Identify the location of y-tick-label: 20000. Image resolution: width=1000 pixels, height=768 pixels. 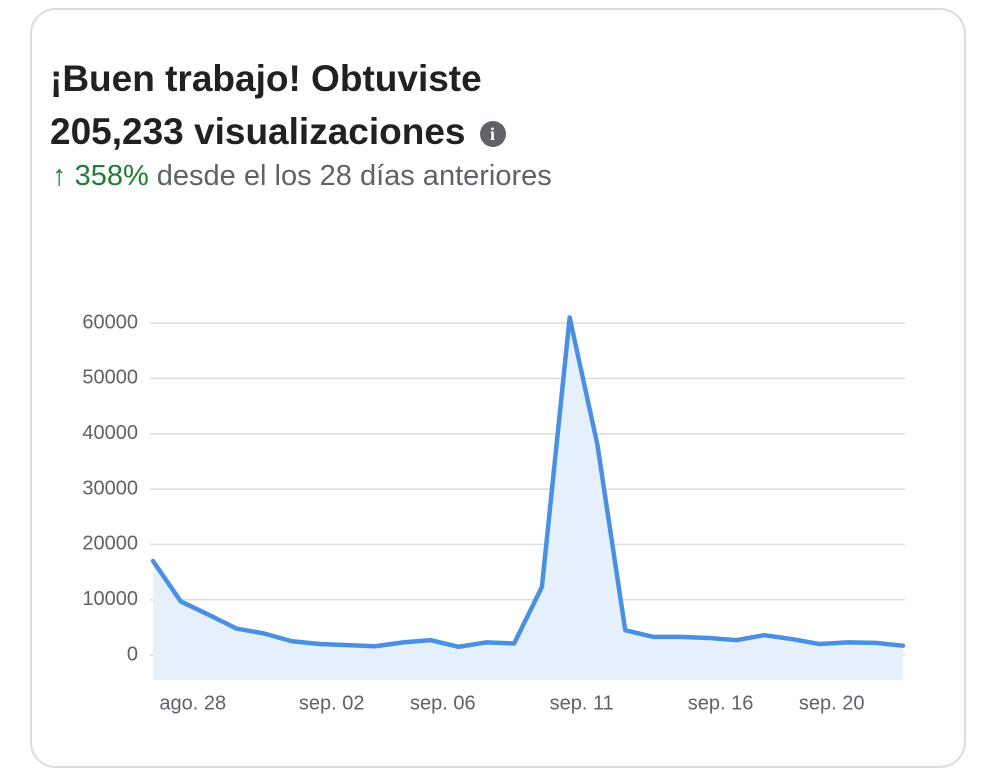
(110, 544).